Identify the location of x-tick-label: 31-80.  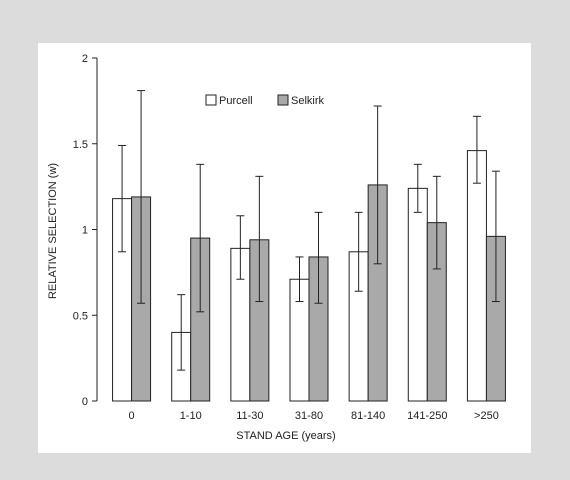
(309, 416).